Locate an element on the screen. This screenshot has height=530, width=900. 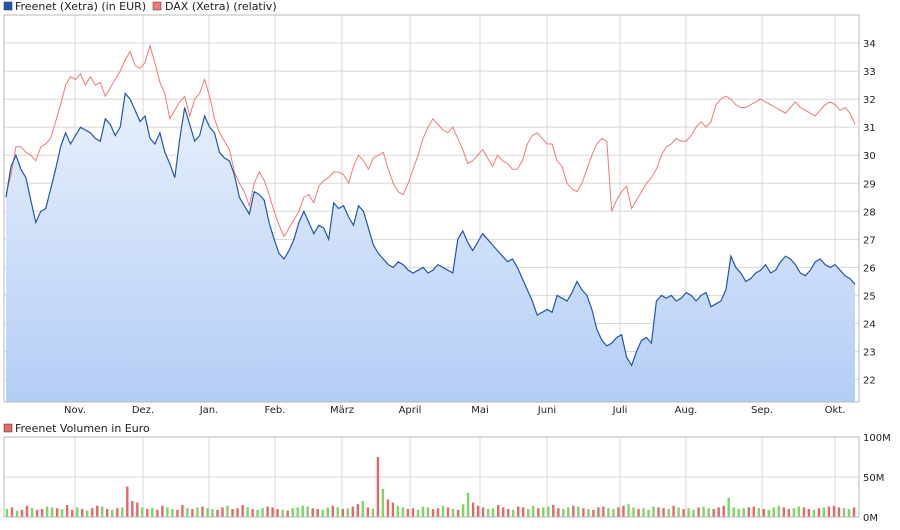
price-x-tick-label: Aug. is located at coordinates (686, 410).